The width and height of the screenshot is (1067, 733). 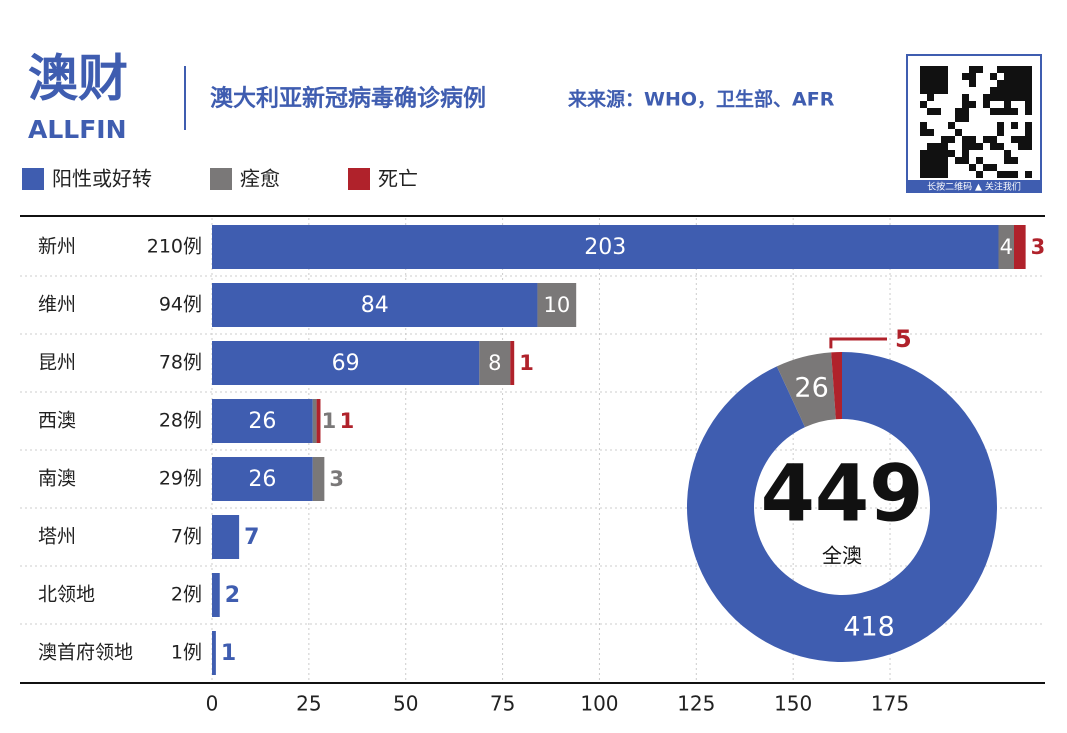 I want to click on data-label: 69, so click(x=346, y=363).